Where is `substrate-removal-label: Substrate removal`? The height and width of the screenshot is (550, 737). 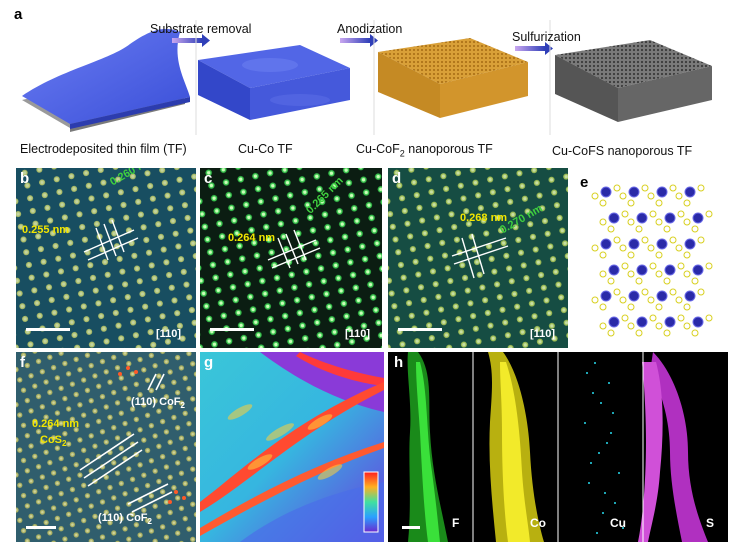
substrate-removal-label: Substrate removal is located at coordinates (201, 29).